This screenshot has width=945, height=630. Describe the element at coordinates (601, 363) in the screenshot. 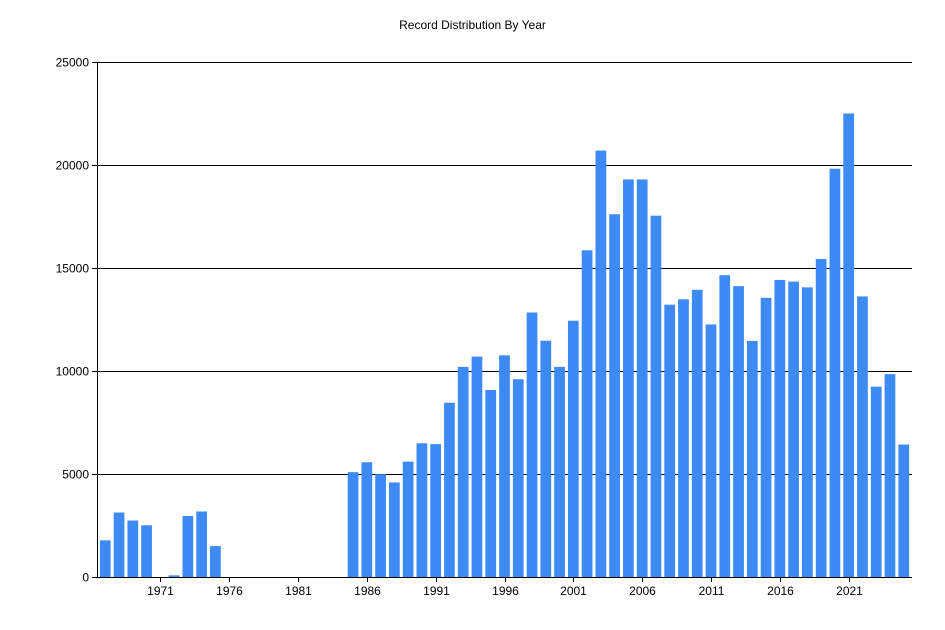

I see `bar-2003` at that location.